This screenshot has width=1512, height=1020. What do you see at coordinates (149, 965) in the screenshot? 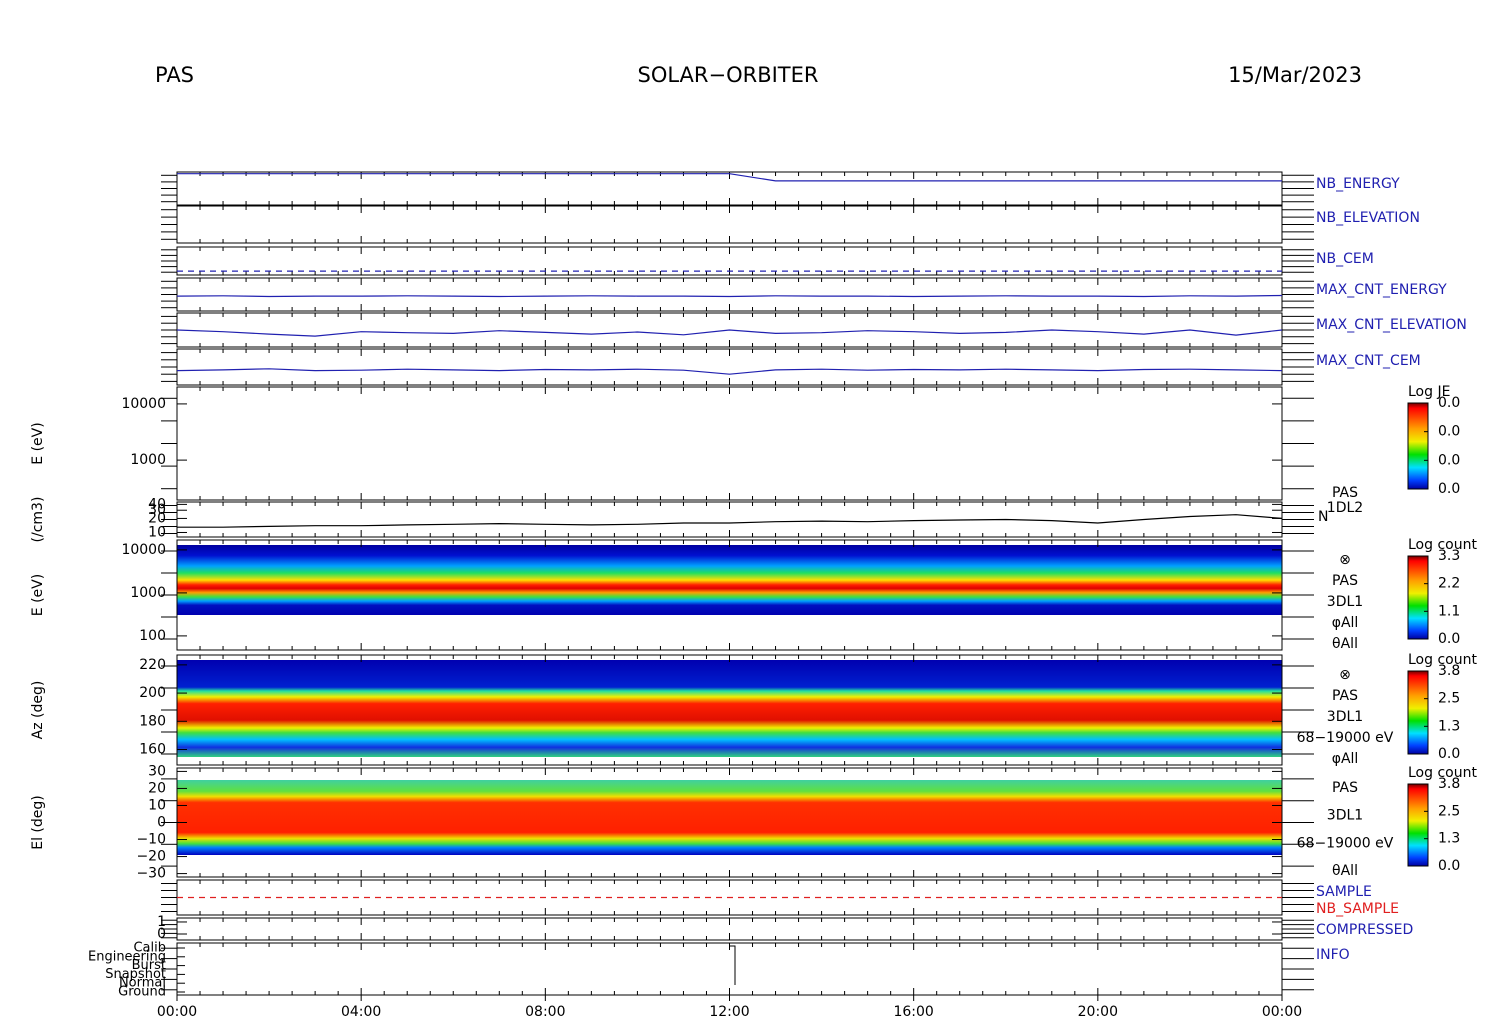
I see `category-label: Burst` at bounding box center [149, 965].